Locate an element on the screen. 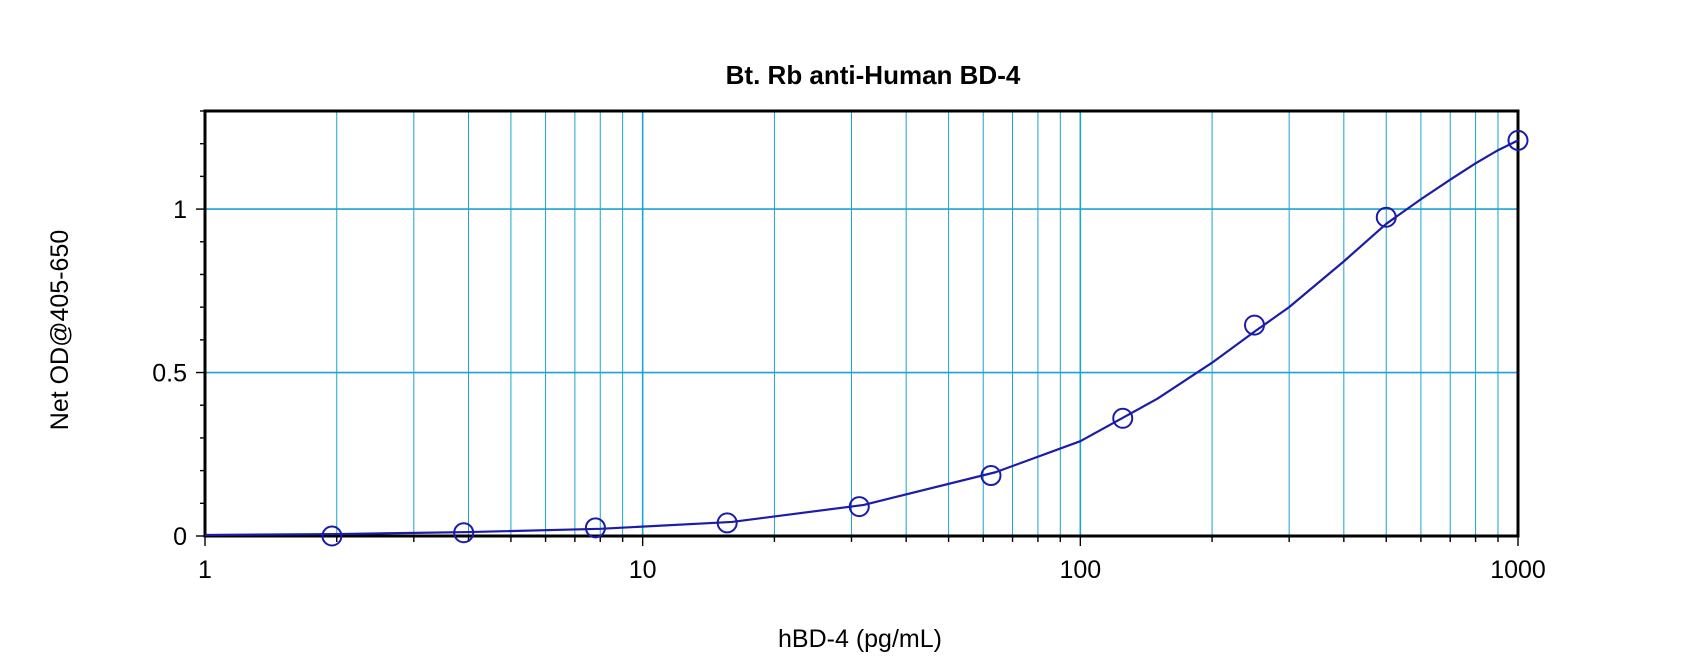 This screenshot has width=1700, height=666. y-tick-label: 0 is located at coordinates (180, 537).